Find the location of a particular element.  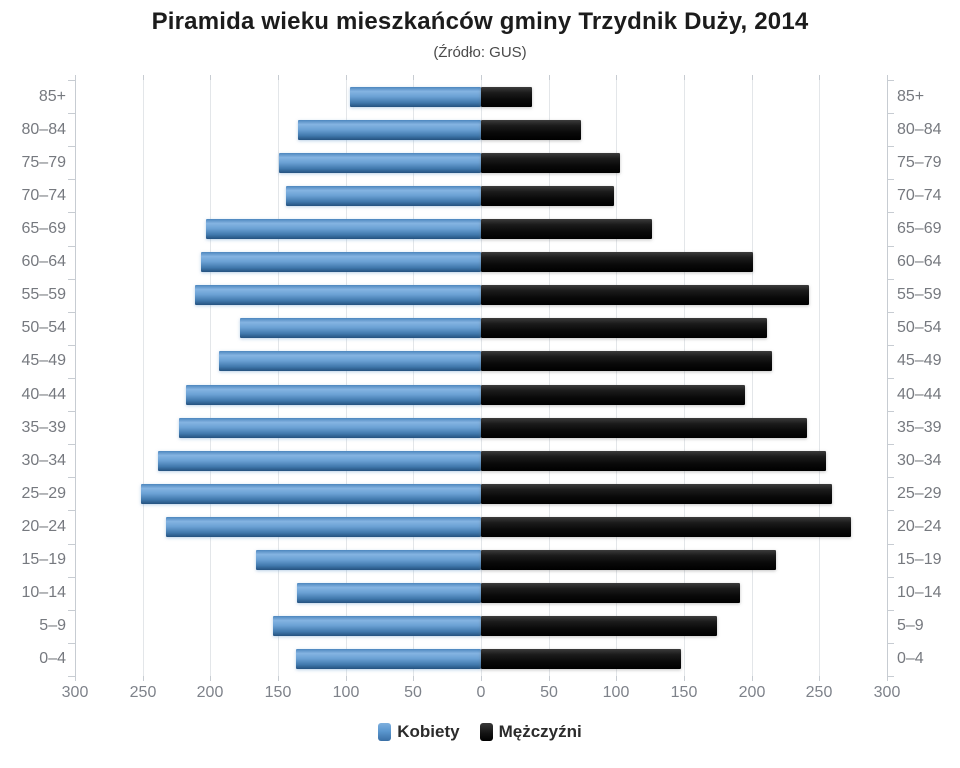

bar-kobiety-30–34 is located at coordinates (319, 460).